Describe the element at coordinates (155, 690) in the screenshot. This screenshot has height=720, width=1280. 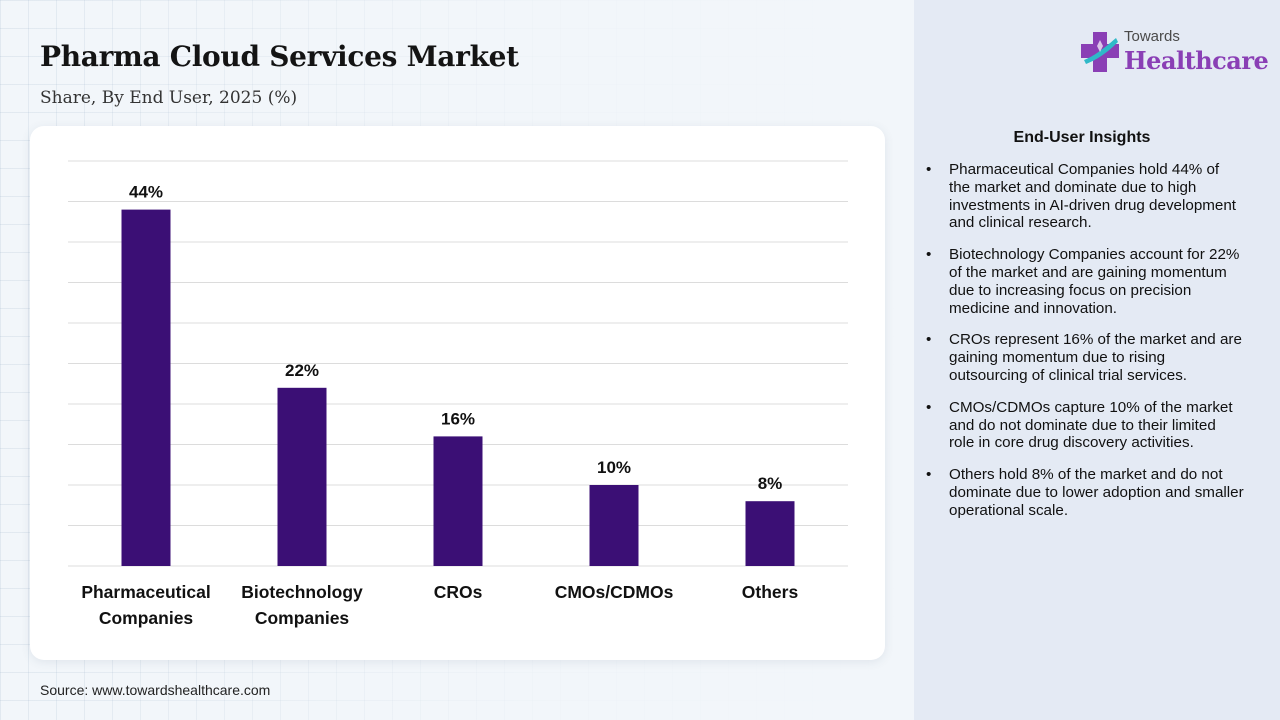
I see `source-note: Source: www.towardshealthcare.com` at that location.